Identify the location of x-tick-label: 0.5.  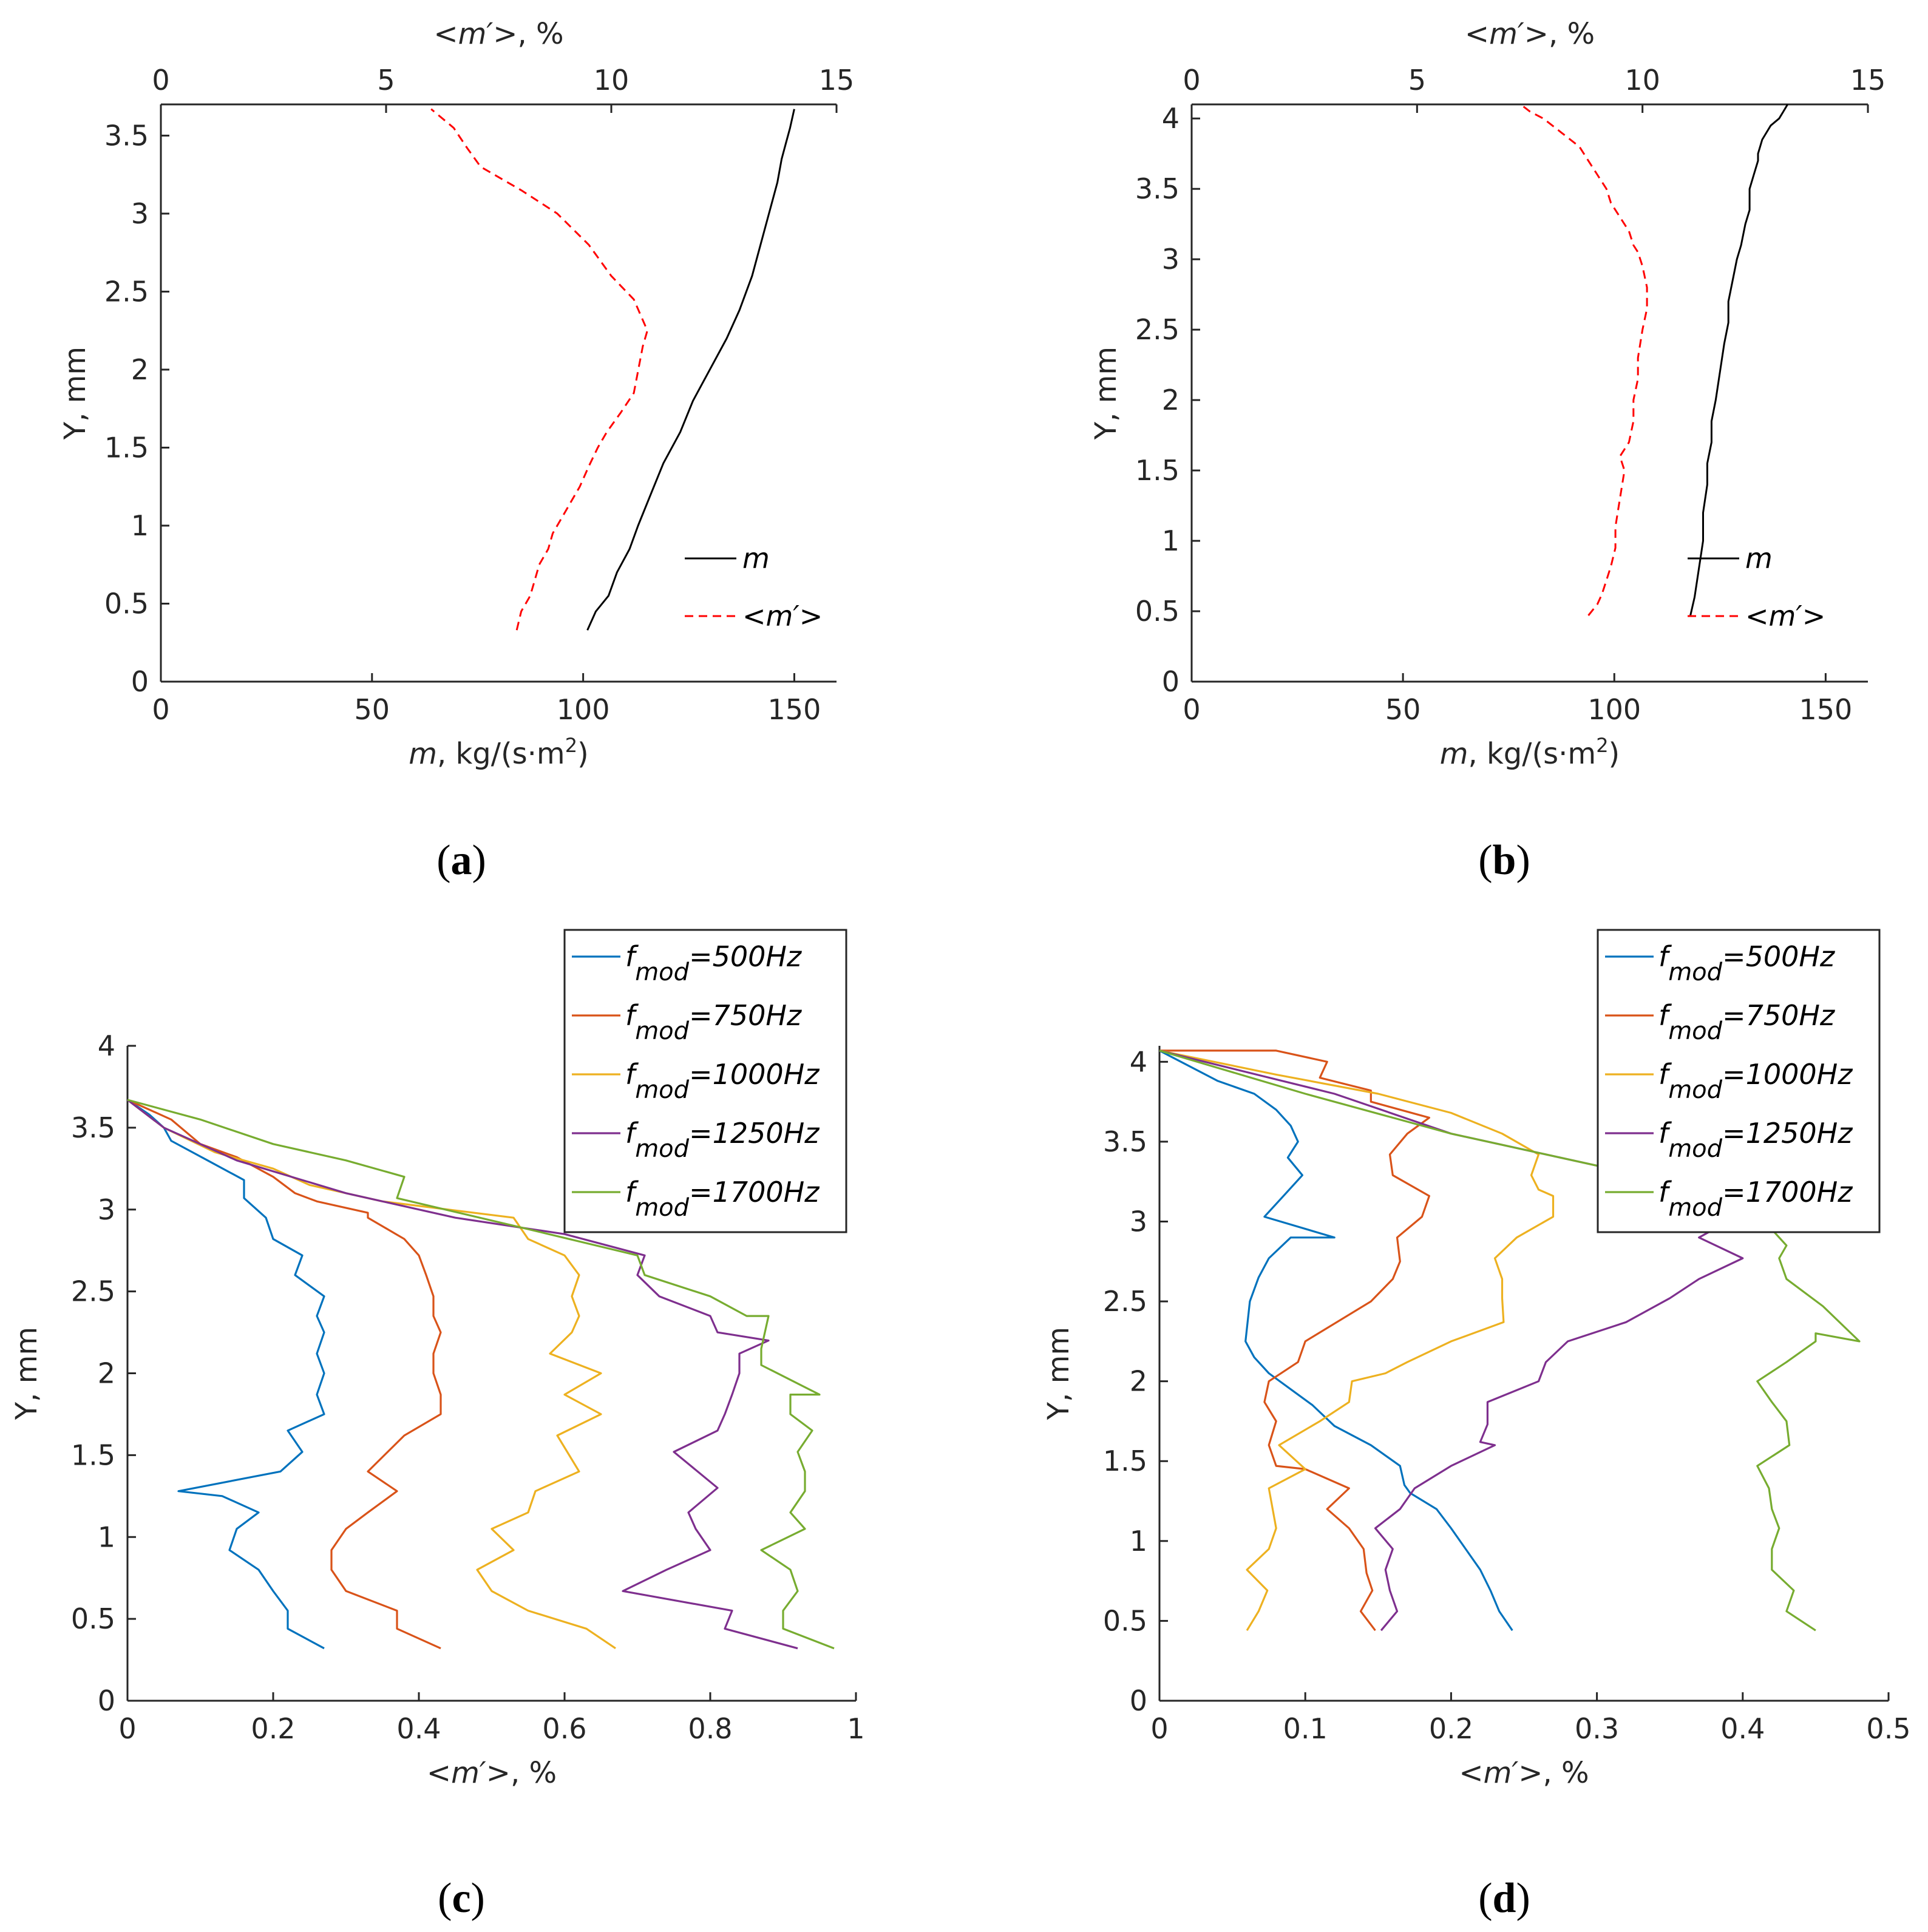
(1888, 1728).